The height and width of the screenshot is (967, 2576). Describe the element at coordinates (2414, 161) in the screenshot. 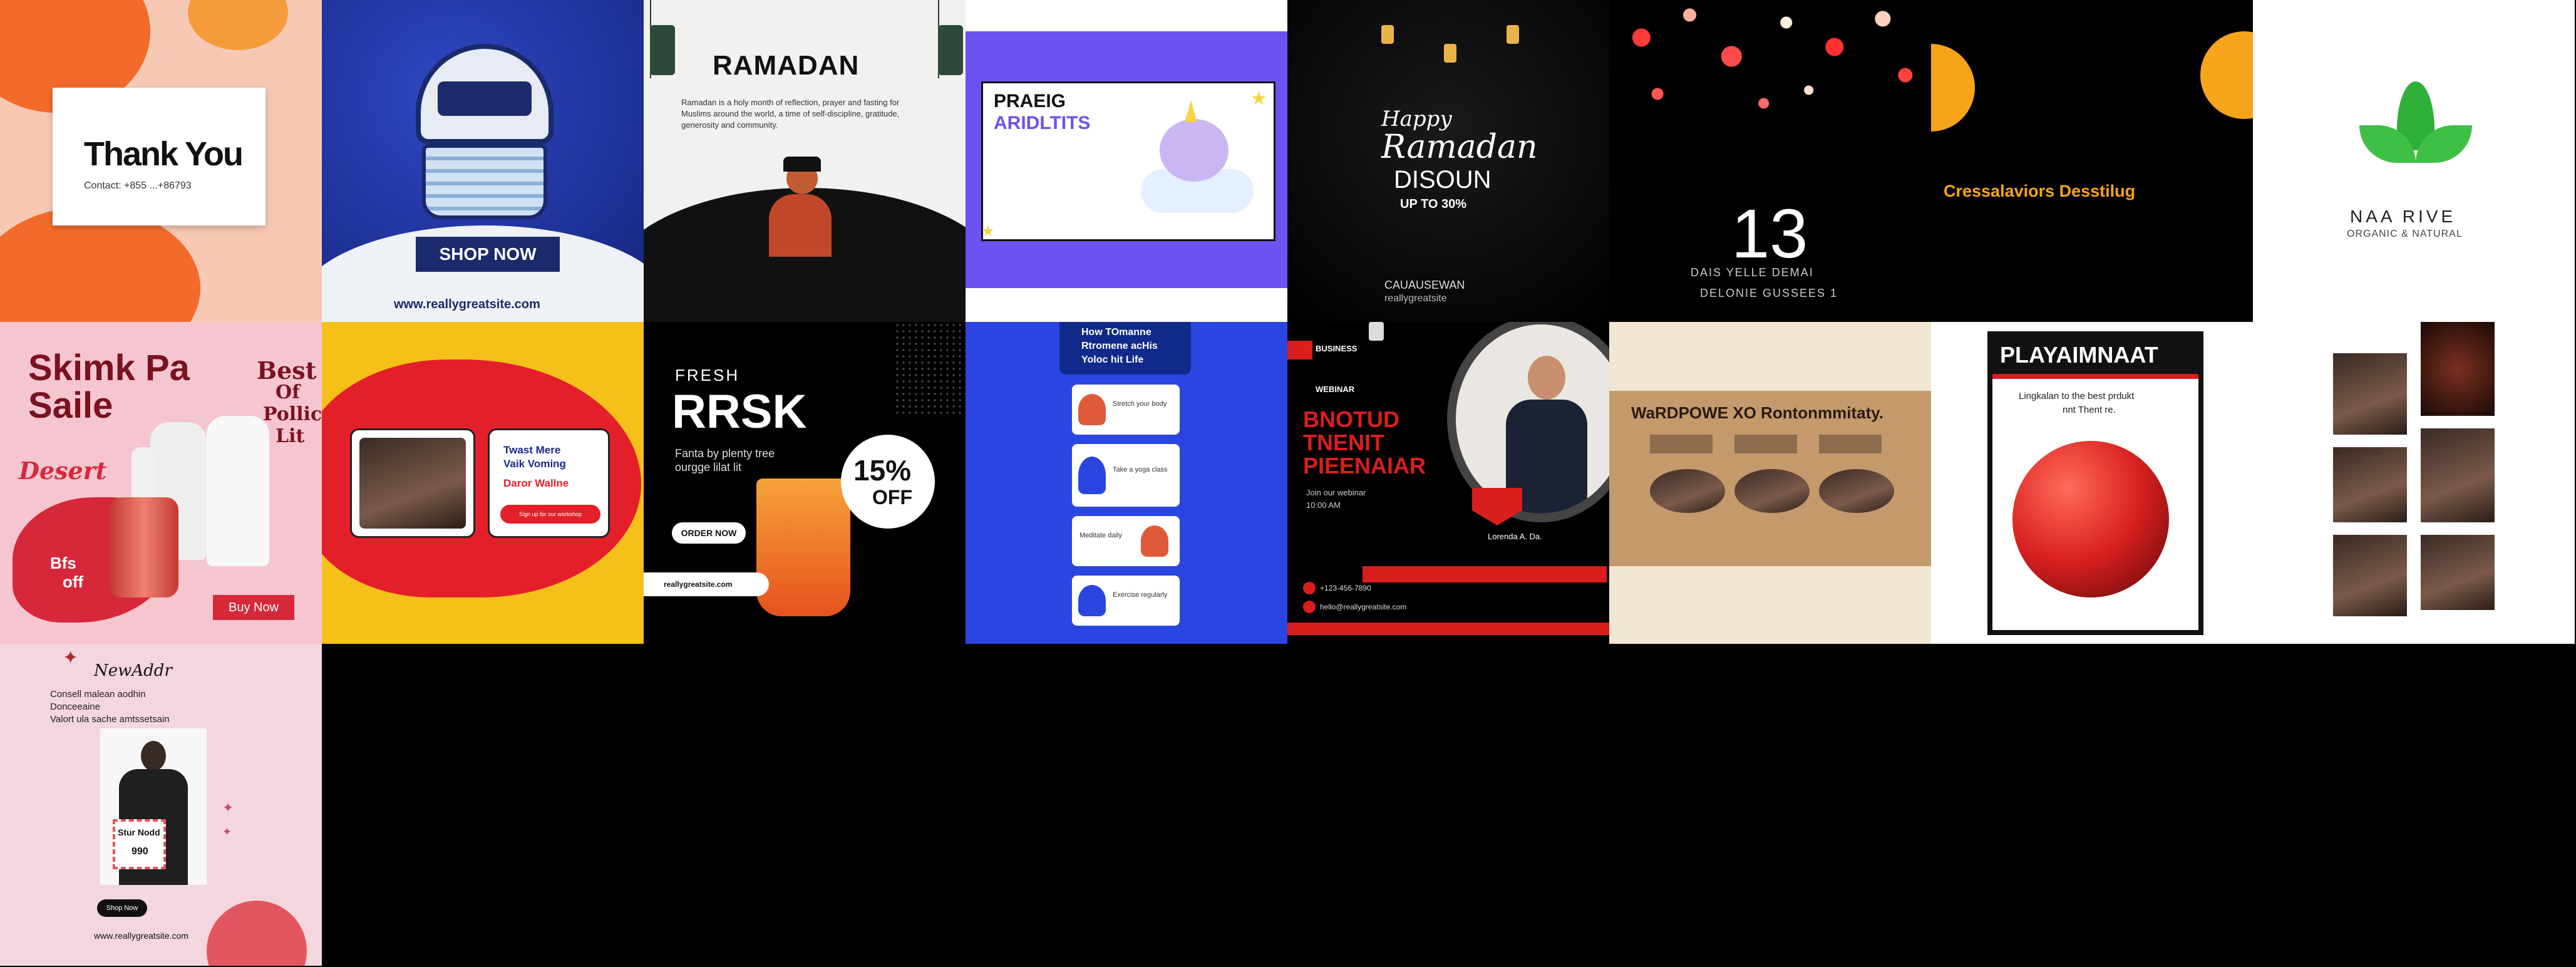

I see `tile-nature: NAA RIVE ORGANIC & NATURAL` at that location.